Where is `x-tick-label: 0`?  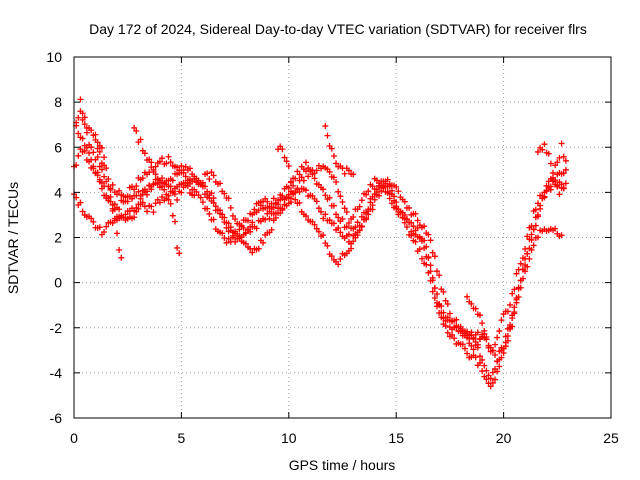 x-tick-label: 0 is located at coordinates (74, 438).